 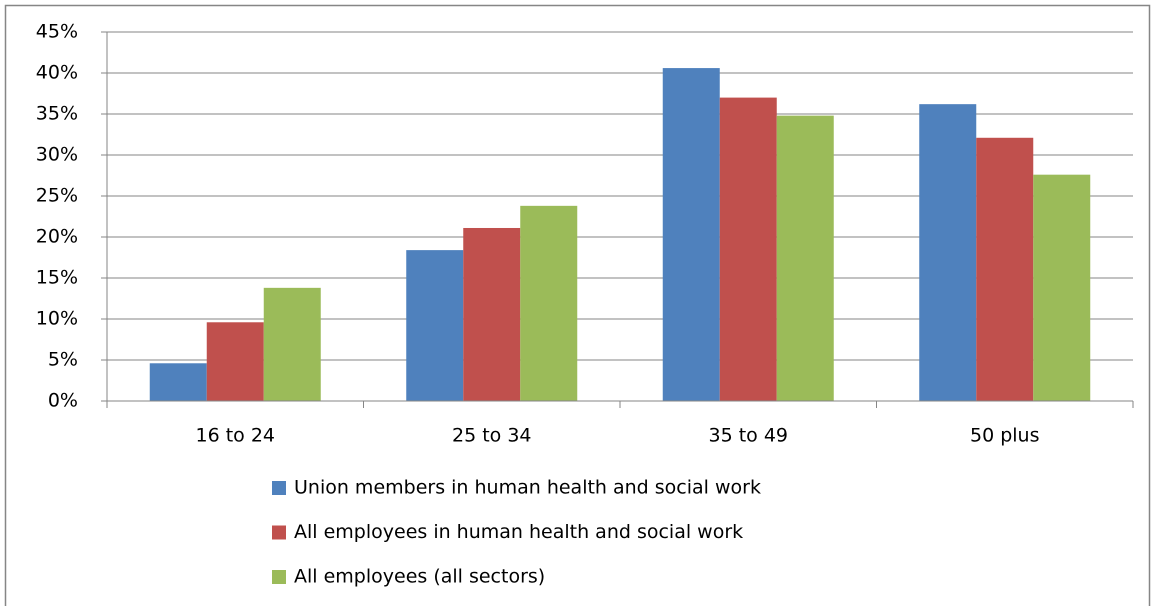 What do you see at coordinates (63, 360) in the screenshot?
I see `y-tick-label: 5%` at bounding box center [63, 360].